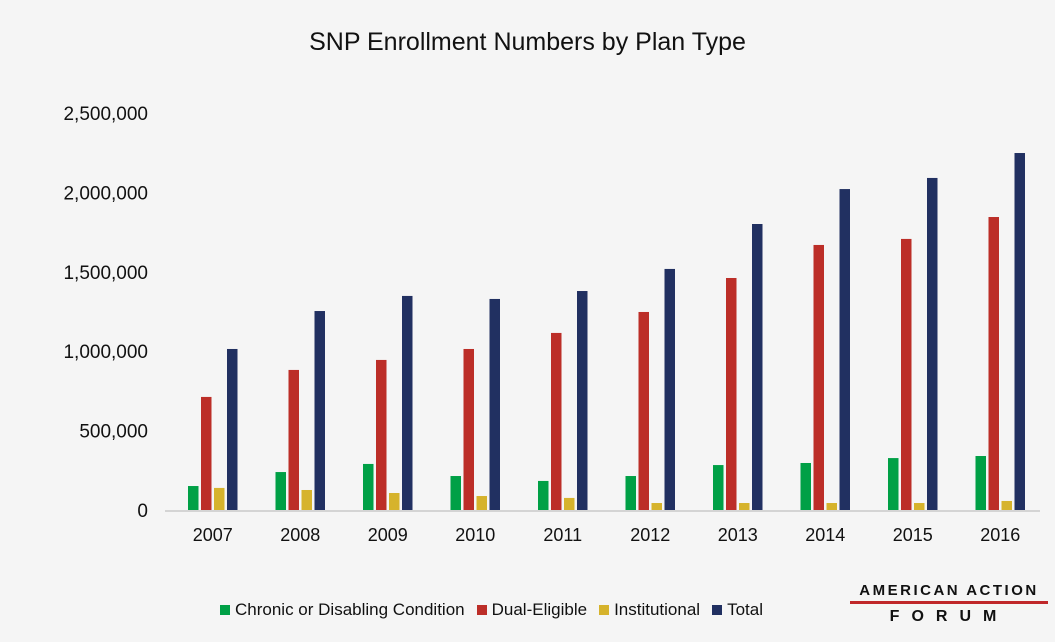 The image size is (1055, 642). Describe the element at coordinates (630, 493) in the screenshot. I see `bar-chronic-or-disabling-condition-2012` at that location.